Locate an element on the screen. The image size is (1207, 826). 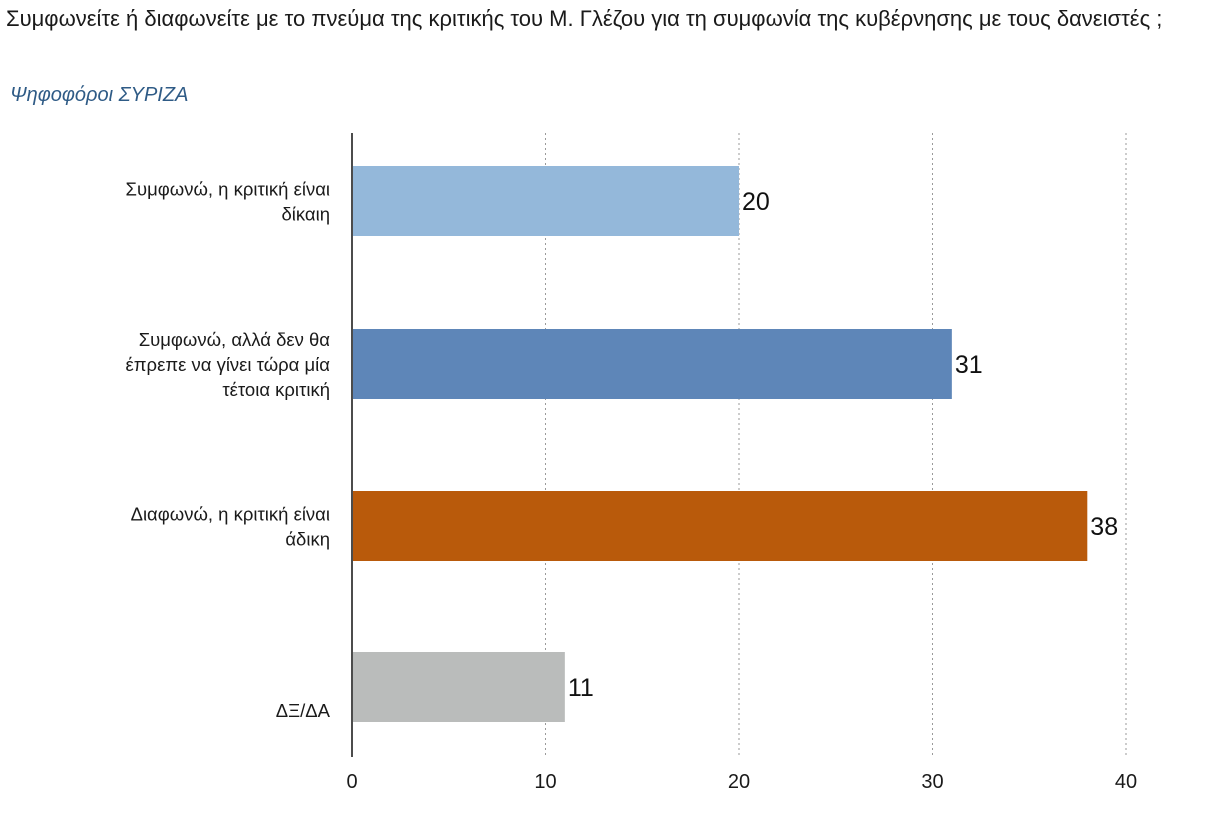
x-tick-label: 0 is located at coordinates (351, 782).